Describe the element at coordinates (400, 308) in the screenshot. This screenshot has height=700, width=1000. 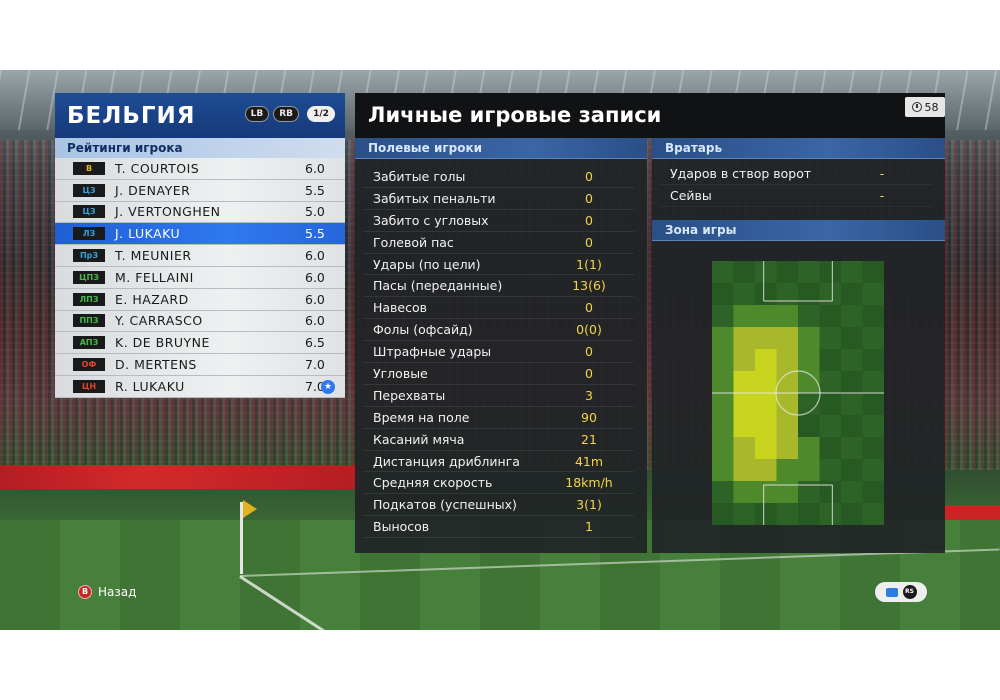
I see `stat-label: Навесов` at that location.